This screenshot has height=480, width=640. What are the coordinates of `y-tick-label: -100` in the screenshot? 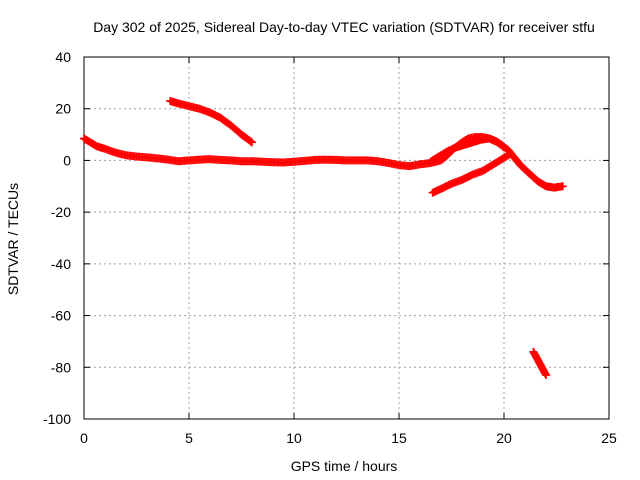 It's located at (57, 419).